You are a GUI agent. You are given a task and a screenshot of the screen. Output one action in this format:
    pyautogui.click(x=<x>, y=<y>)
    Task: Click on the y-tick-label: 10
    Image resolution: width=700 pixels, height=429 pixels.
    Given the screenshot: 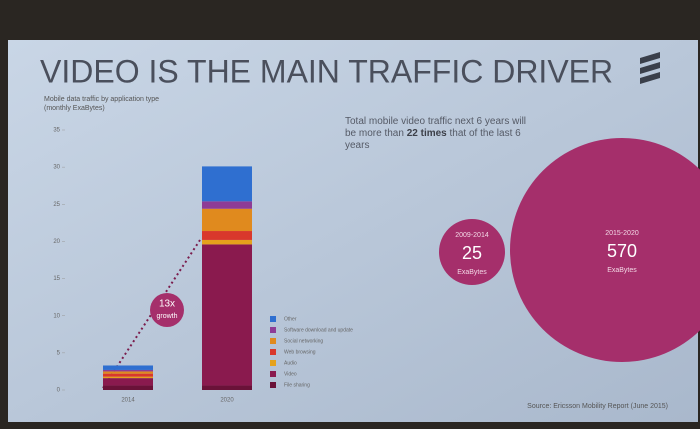 What is the action you would take?
    pyautogui.click(x=56, y=316)
    